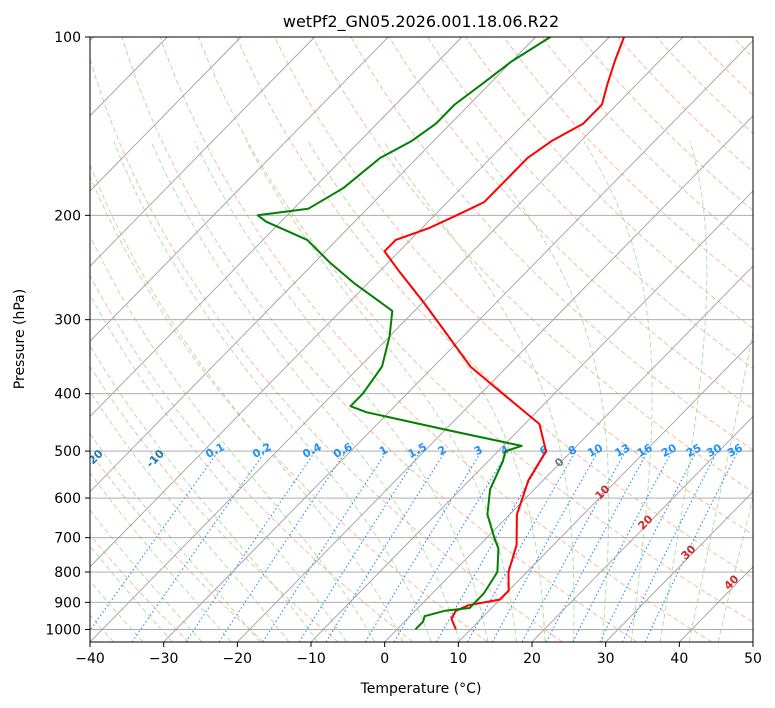 The width and height of the screenshot is (775, 708). What do you see at coordinates (714, 450) in the screenshot?
I see `mixing-ratio-label: 30` at bounding box center [714, 450].